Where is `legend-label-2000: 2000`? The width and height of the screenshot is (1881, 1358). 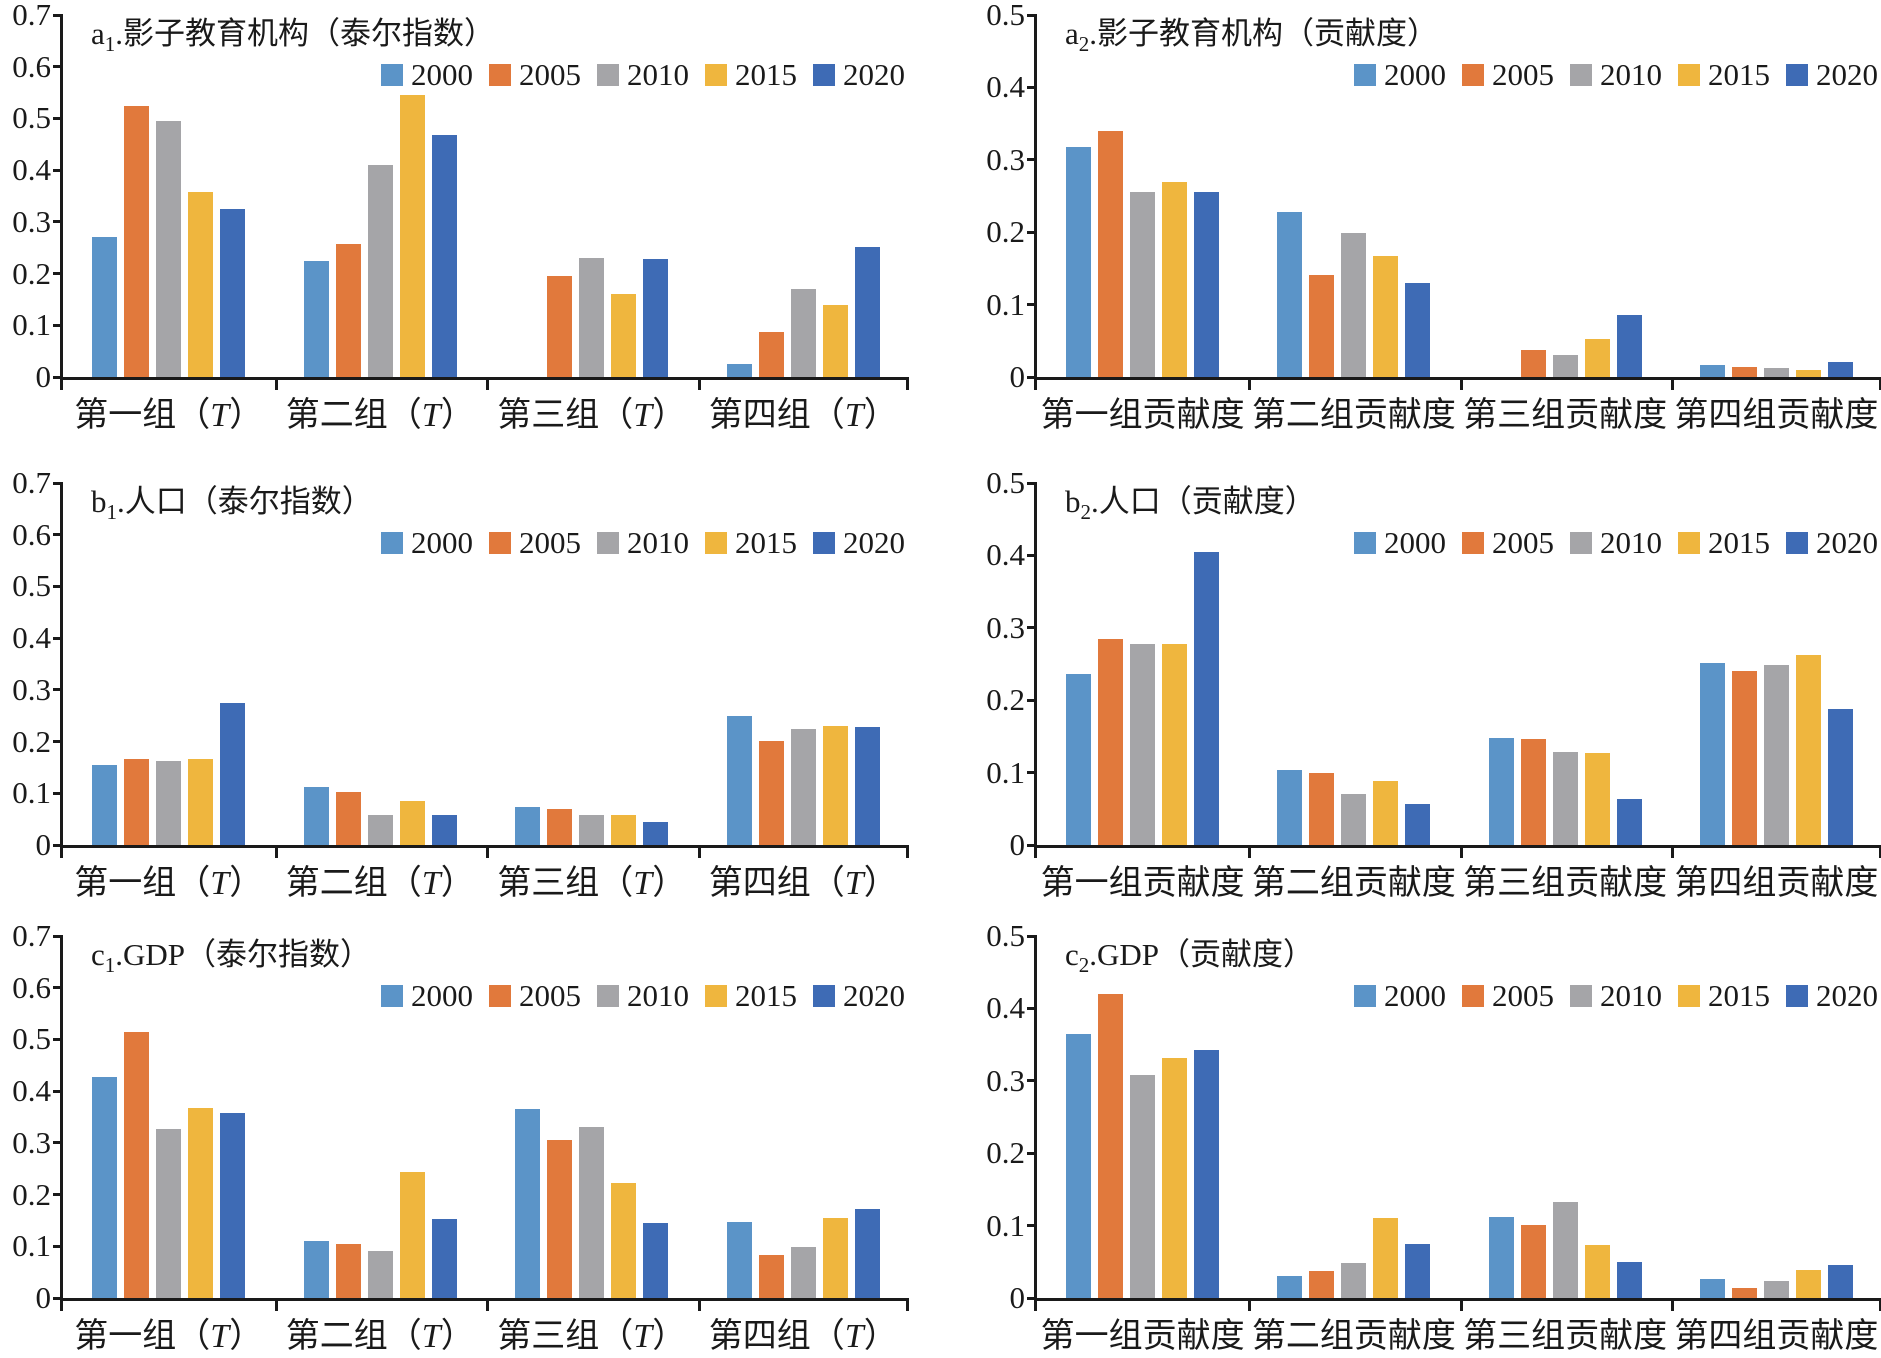 legend-label-2000: 2000 is located at coordinates (442, 995).